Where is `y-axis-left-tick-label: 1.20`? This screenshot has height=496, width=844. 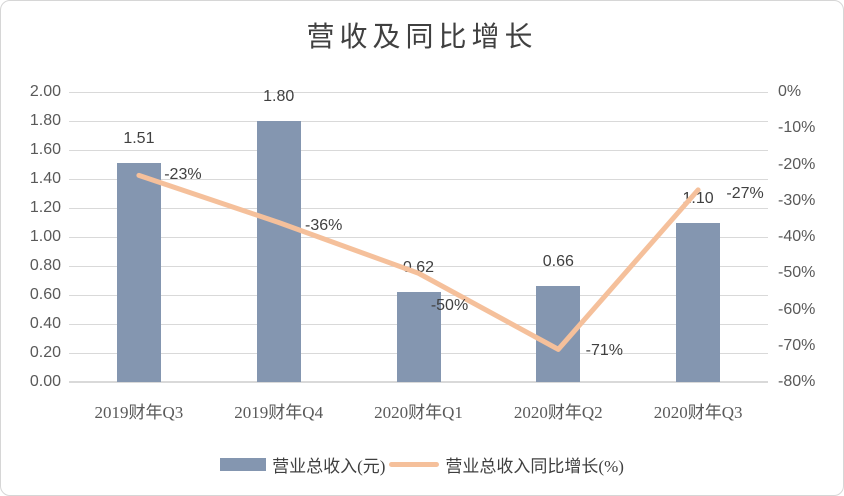 y-axis-left-tick-label: 1.20 is located at coordinates (45, 207).